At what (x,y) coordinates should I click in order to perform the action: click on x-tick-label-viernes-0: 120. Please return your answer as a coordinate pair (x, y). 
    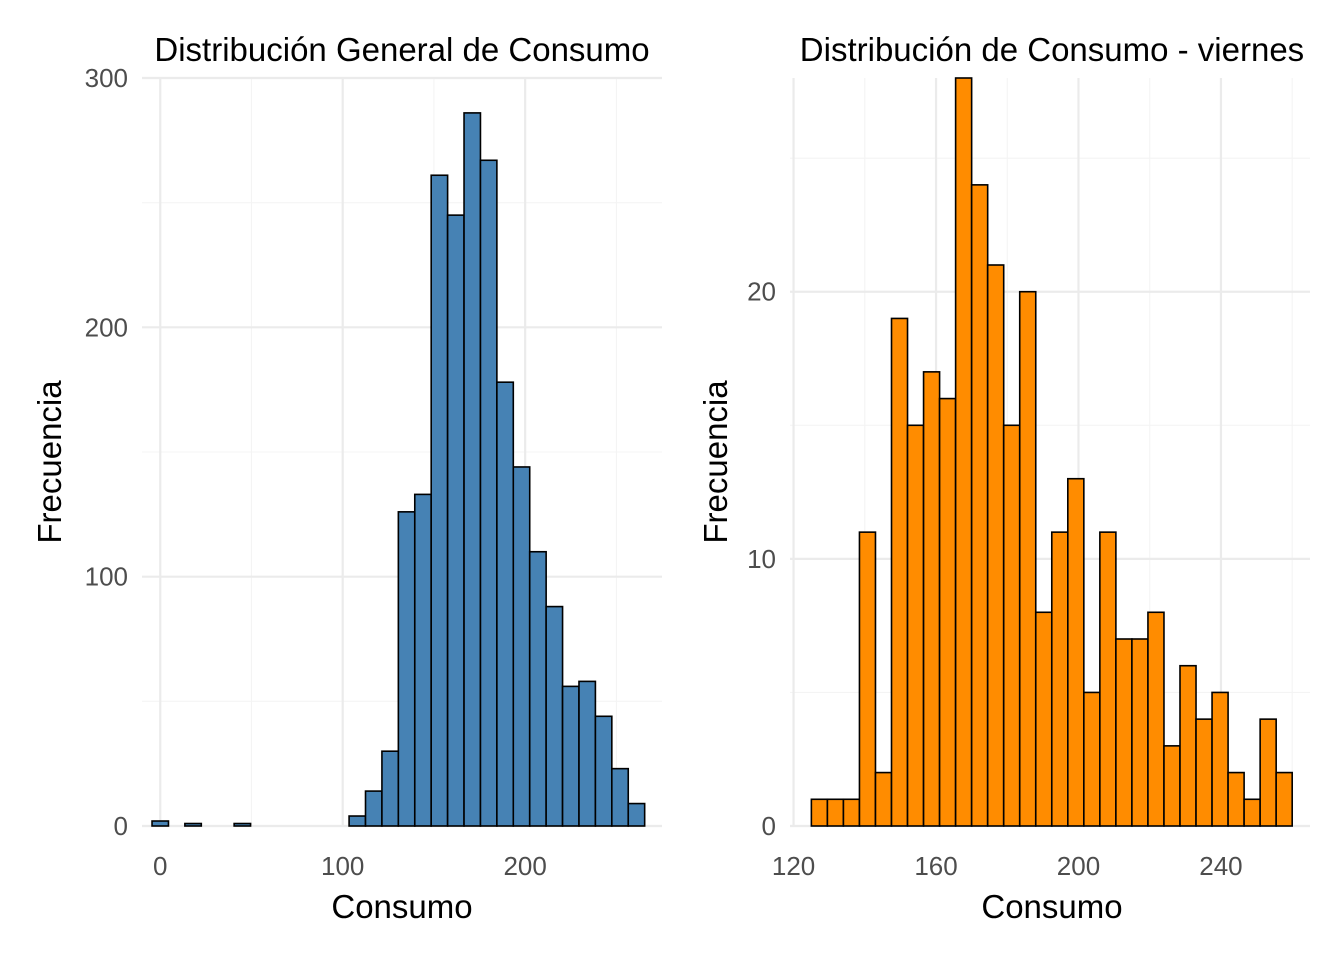
    Looking at the image, I should click on (793, 866).